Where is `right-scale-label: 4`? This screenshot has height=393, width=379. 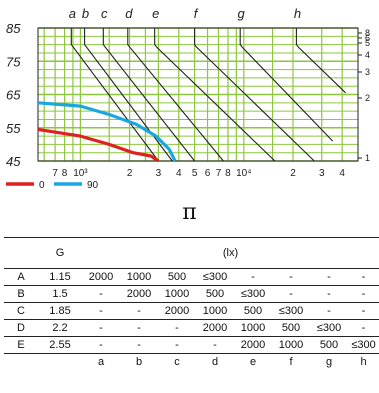 right-scale-label: 4 is located at coordinates (367, 55).